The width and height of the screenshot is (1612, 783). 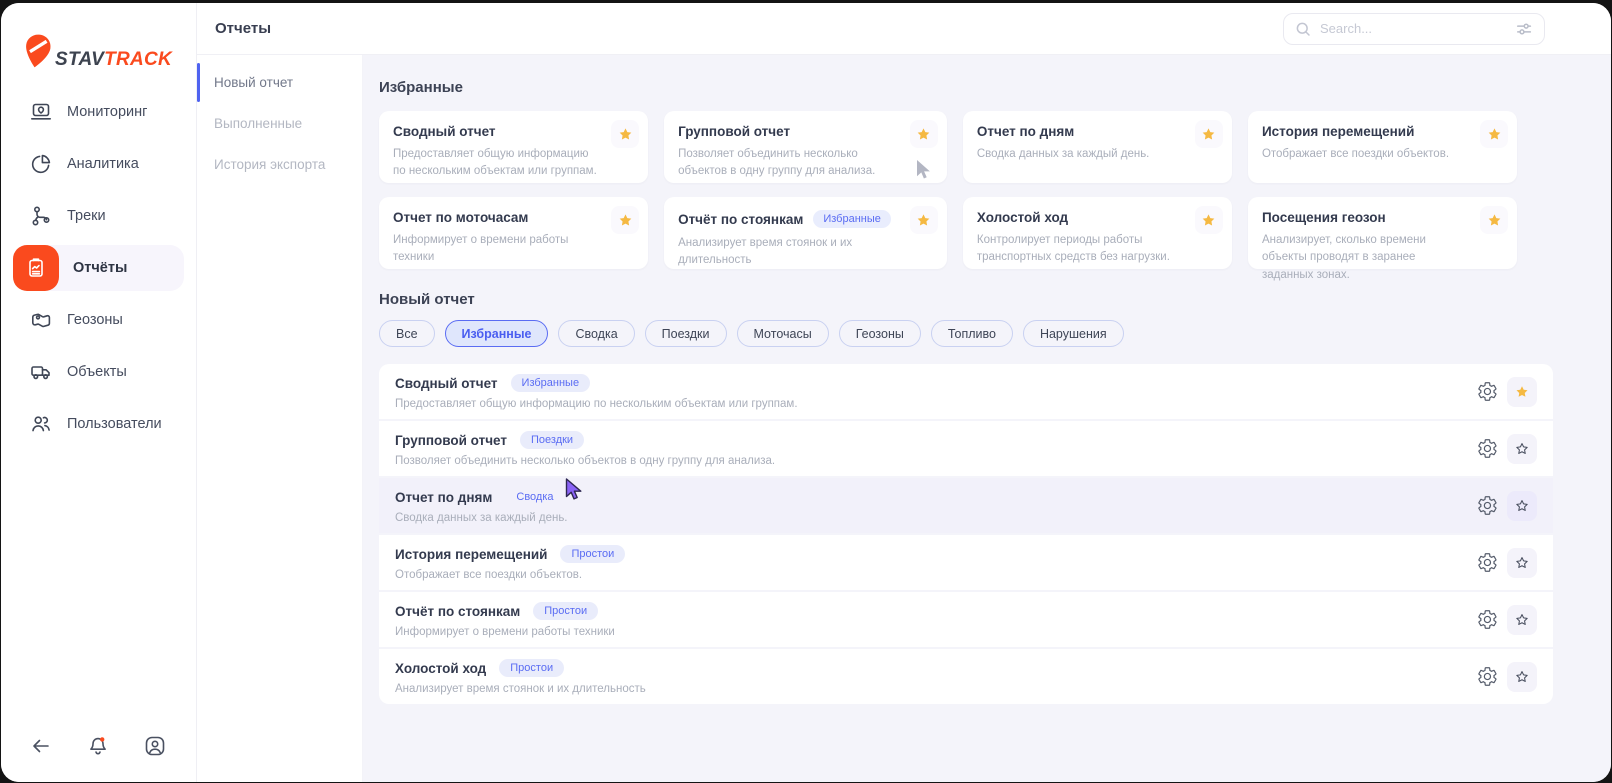 I want to click on subnav-item-completed: Выполненные, so click(x=279, y=123).